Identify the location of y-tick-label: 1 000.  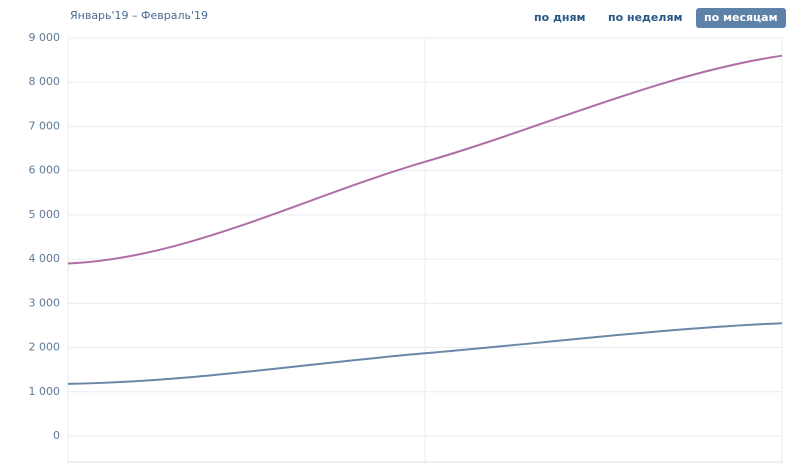
(45, 391).